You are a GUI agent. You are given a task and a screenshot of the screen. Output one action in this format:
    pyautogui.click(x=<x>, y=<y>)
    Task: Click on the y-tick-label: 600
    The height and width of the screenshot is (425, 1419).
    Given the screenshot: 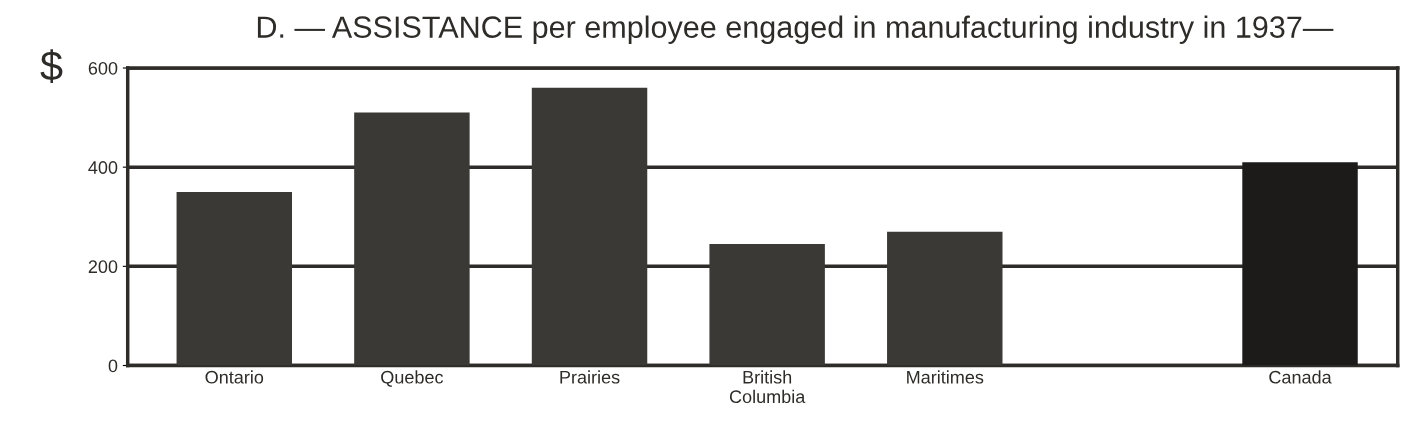 What is the action you would take?
    pyautogui.click(x=103, y=68)
    